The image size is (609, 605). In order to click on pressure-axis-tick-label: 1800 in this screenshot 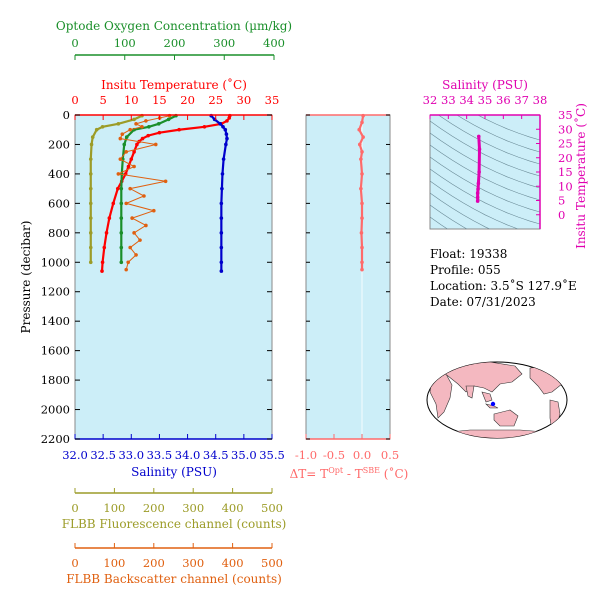, I will do `click(55, 380)`.